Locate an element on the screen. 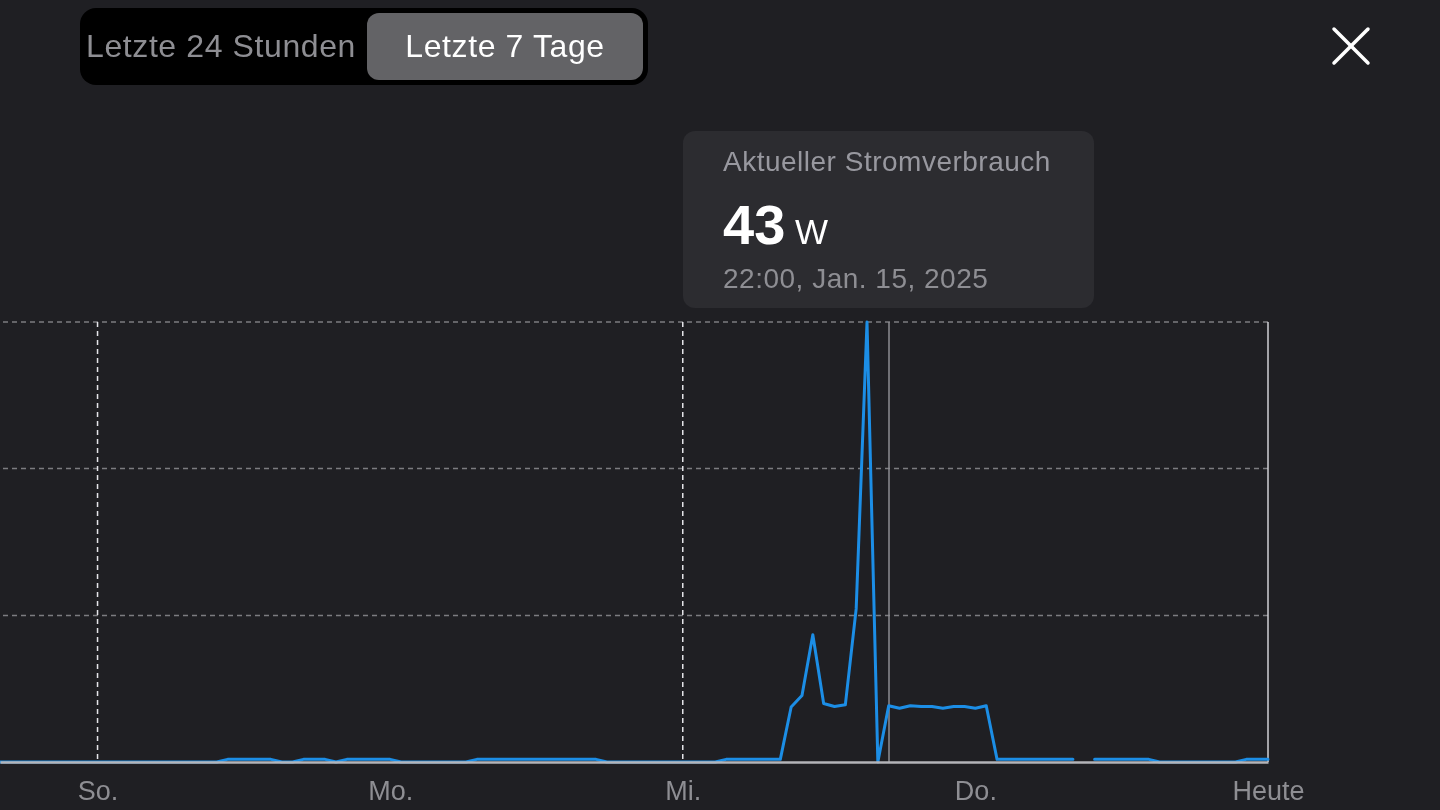  segmented-control: Letzte 24 Stunden Letzte 7 Tage is located at coordinates (364, 46).